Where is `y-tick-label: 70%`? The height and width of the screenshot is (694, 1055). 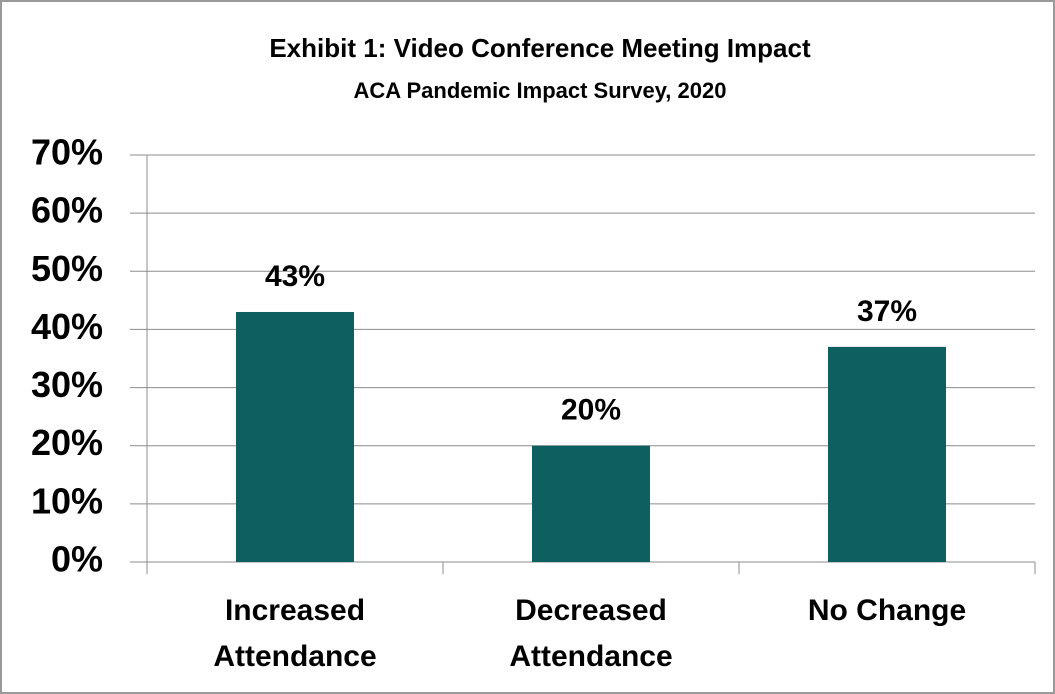
y-tick-label: 70% is located at coordinates (67, 152).